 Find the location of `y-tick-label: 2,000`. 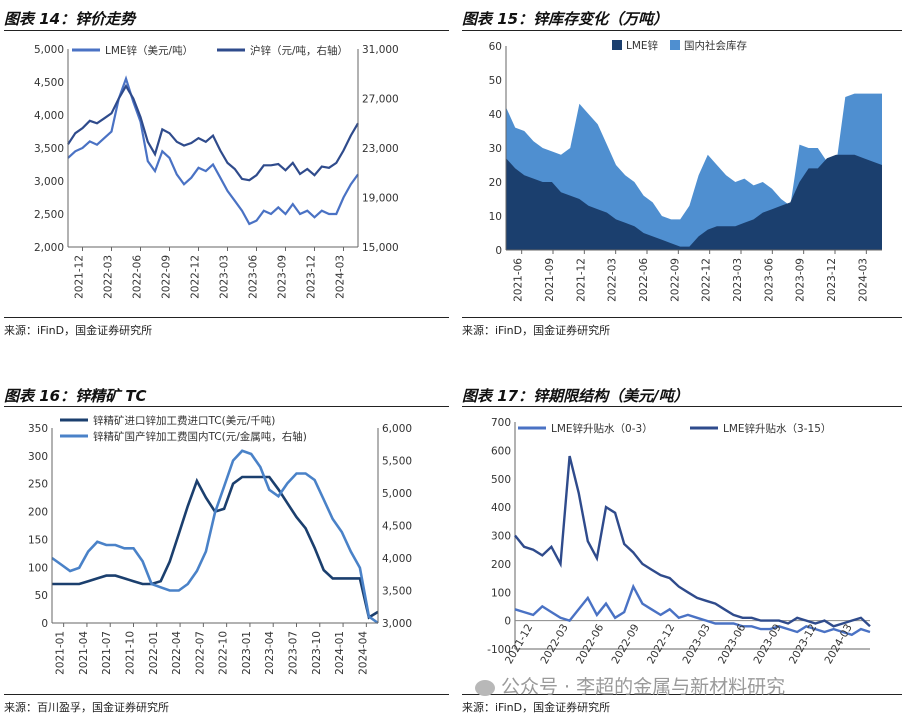

y-tick-label: 2,000 is located at coordinates (49, 248).